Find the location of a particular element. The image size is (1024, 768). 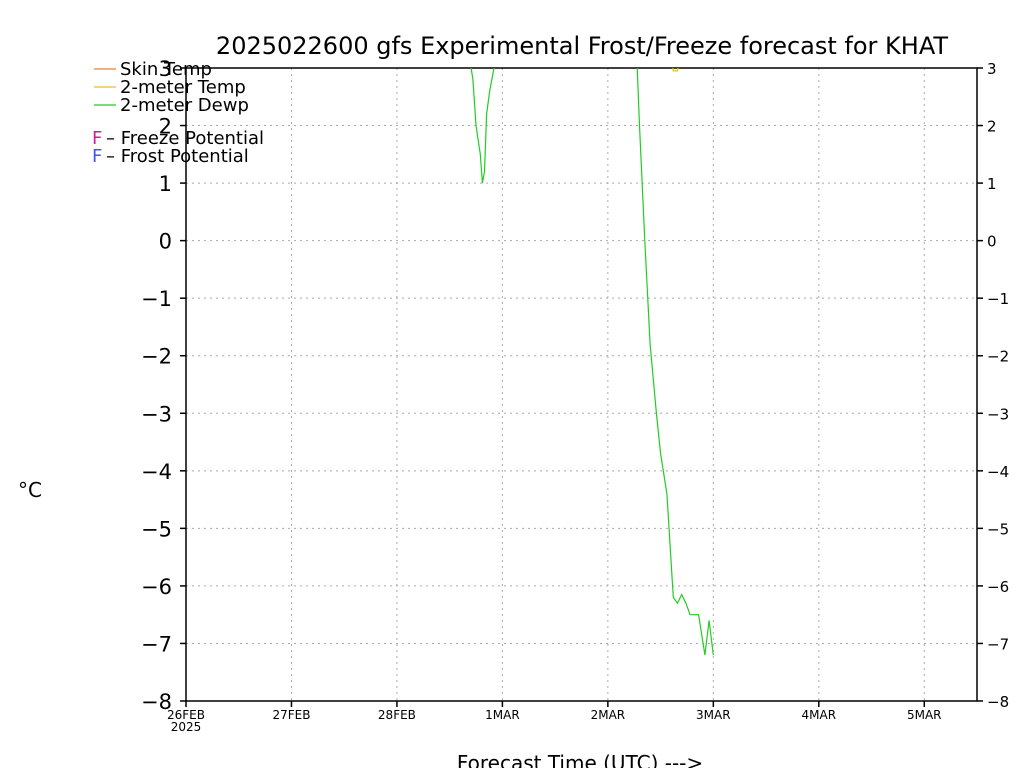

x-tick-label: 27FEB is located at coordinates (291, 715).